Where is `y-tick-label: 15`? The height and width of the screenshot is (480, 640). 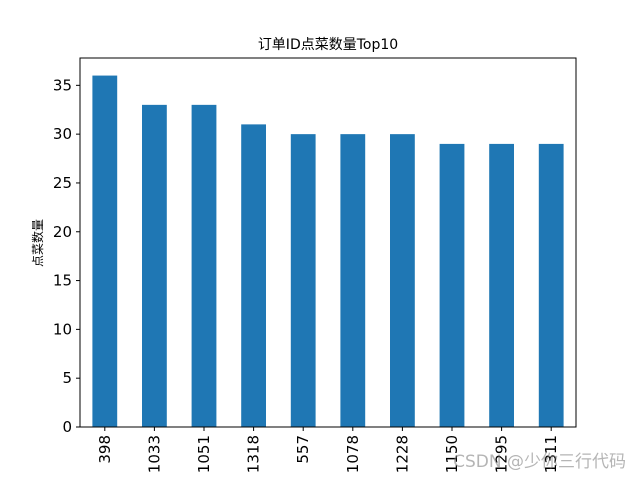 y-tick-label: 15 is located at coordinates (62, 281).